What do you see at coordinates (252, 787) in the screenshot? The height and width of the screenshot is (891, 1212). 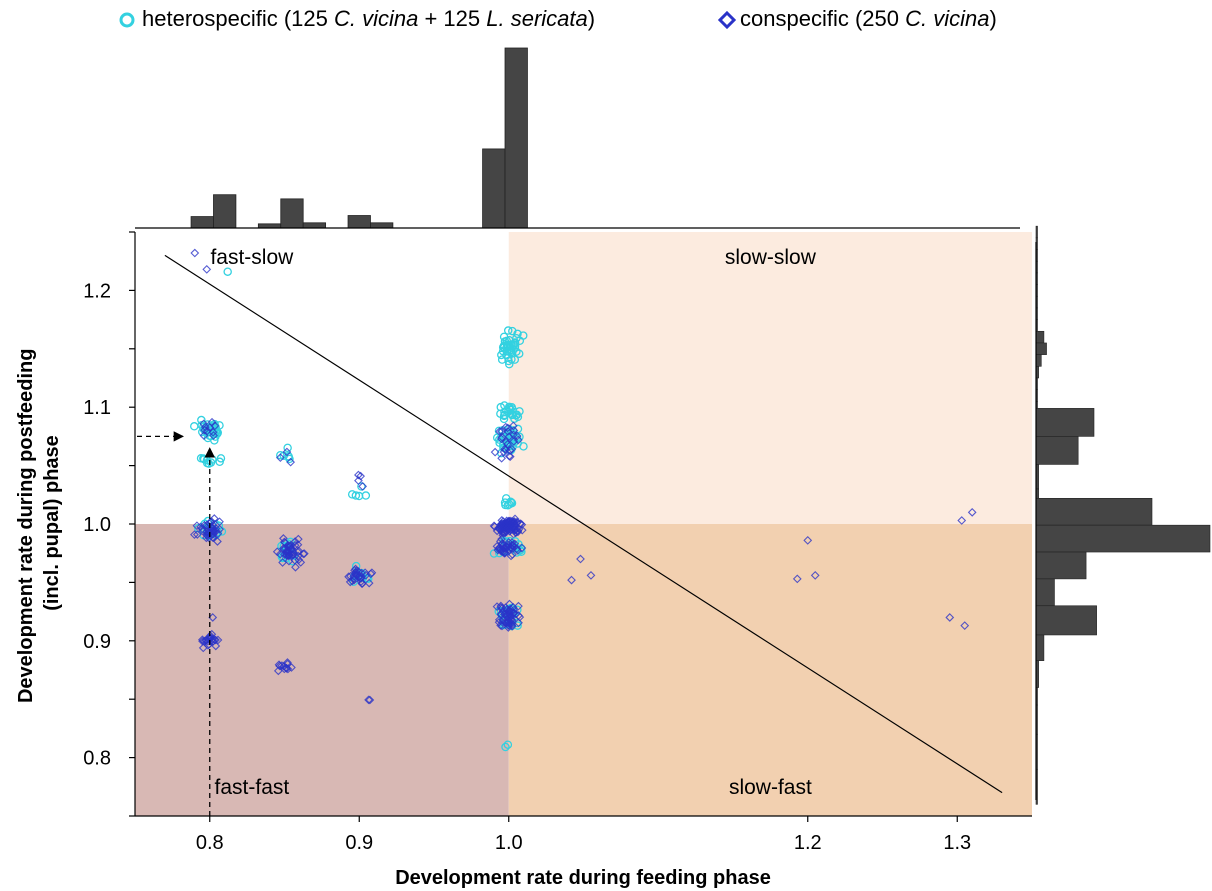 I see `quadrant-label-fast-fast: fast-fast` at bounding box center [252, 787].